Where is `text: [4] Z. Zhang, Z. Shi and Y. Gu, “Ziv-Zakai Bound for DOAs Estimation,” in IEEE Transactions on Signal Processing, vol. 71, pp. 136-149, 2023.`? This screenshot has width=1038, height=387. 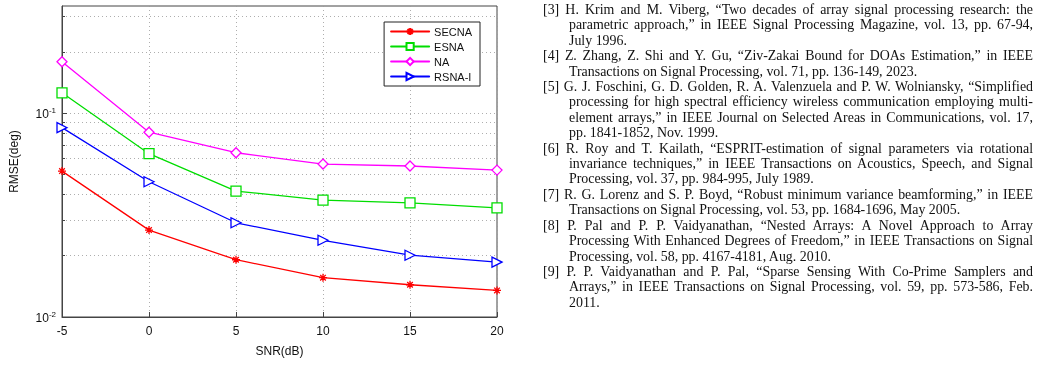 text: [4] Z. Zhang, Z. Shi and Y. Gu, “Ziv-Zakai Bound for DOAs Estimation,” in IEEE Transactions on Signal Processing, vol. 71, pp. 136-149, 2023. is located at coordinates (788, 64).